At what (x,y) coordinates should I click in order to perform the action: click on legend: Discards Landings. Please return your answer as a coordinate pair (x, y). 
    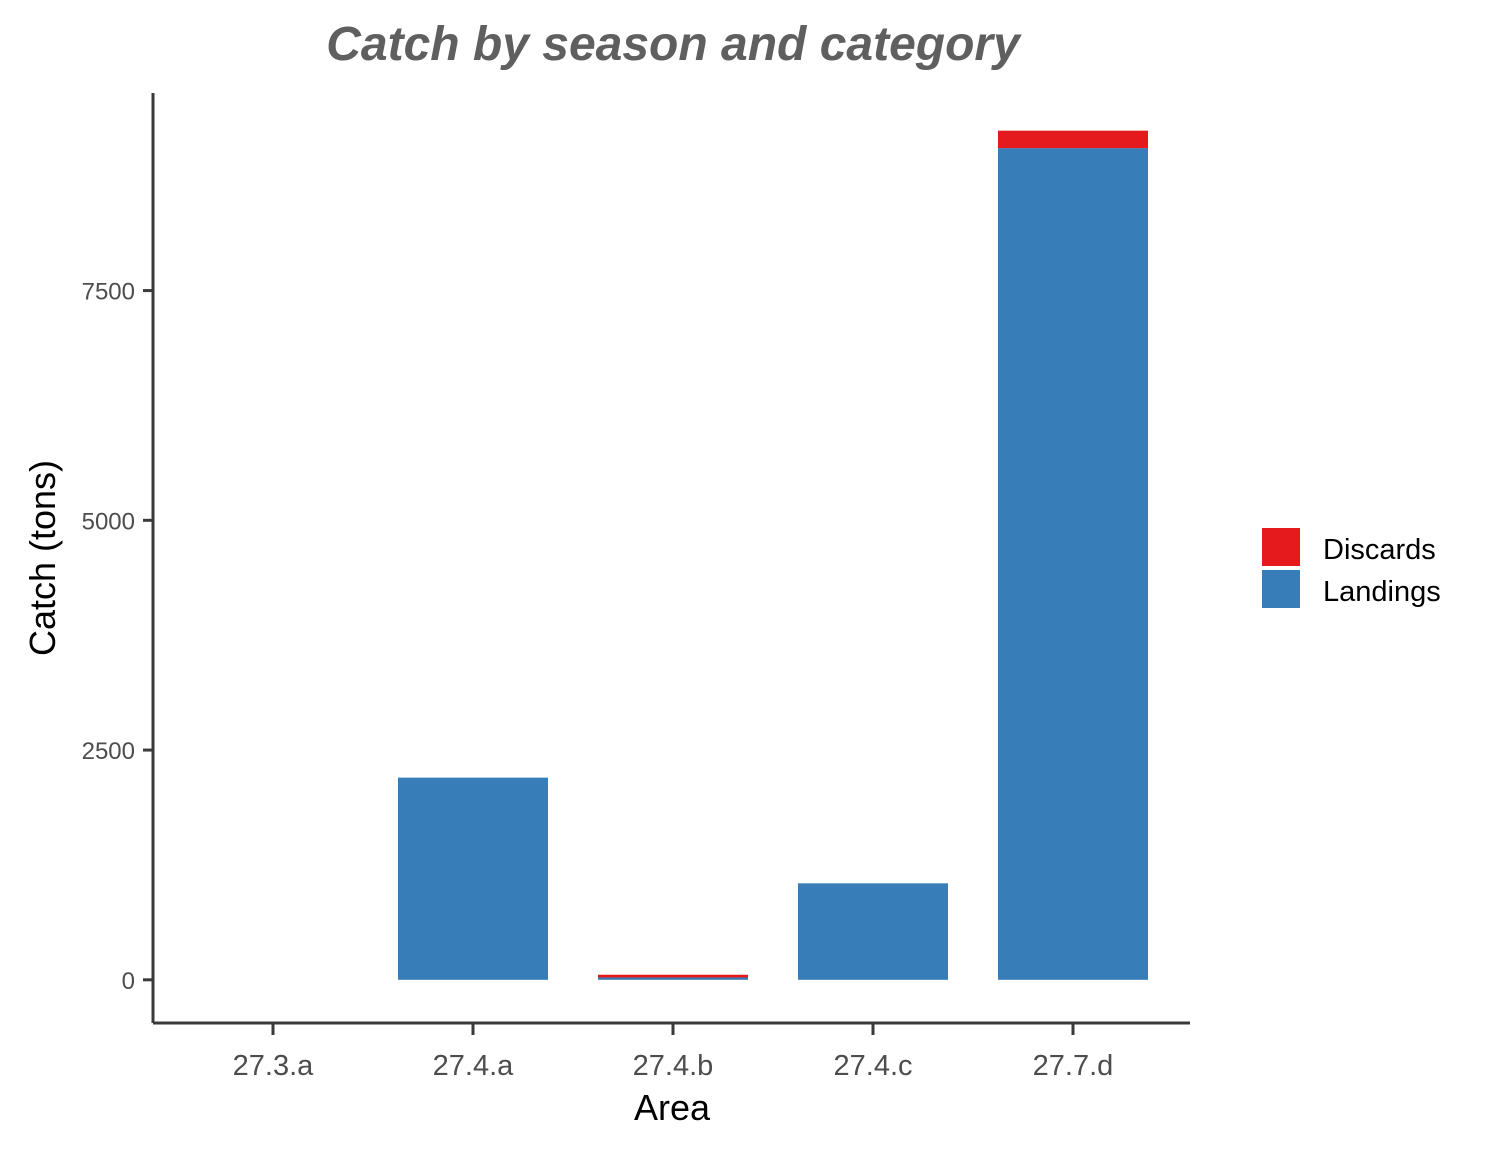
    Looking at the image, I should click on (1351, 568).